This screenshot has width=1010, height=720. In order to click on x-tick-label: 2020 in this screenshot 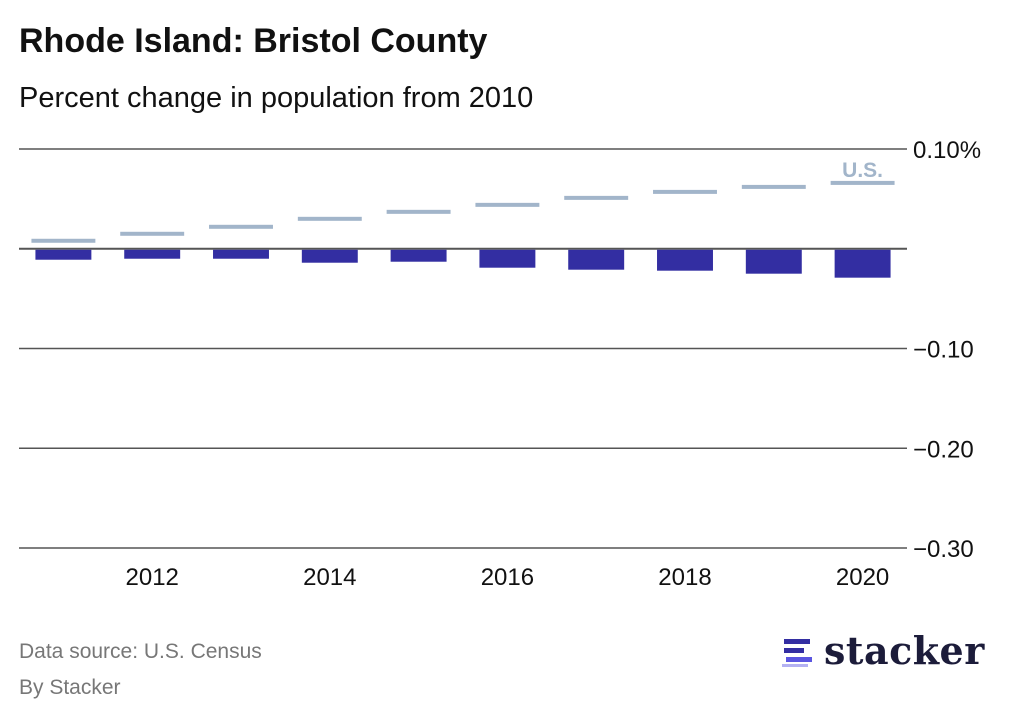, I will do `click(862, 577)`.